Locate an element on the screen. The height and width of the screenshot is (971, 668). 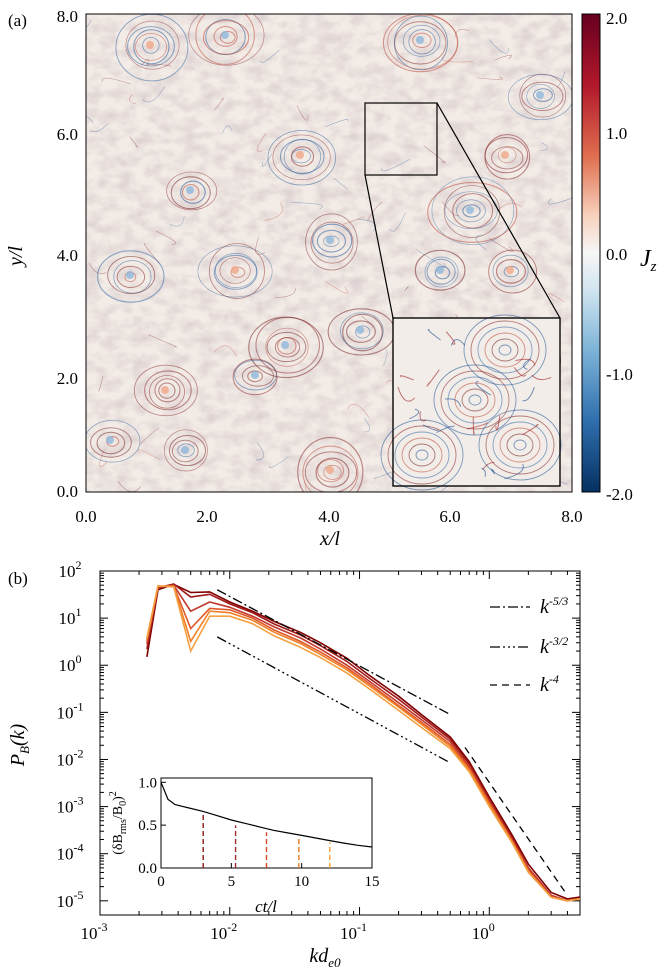
legend-k-4: k-4 is located at coordinates (549, 684).